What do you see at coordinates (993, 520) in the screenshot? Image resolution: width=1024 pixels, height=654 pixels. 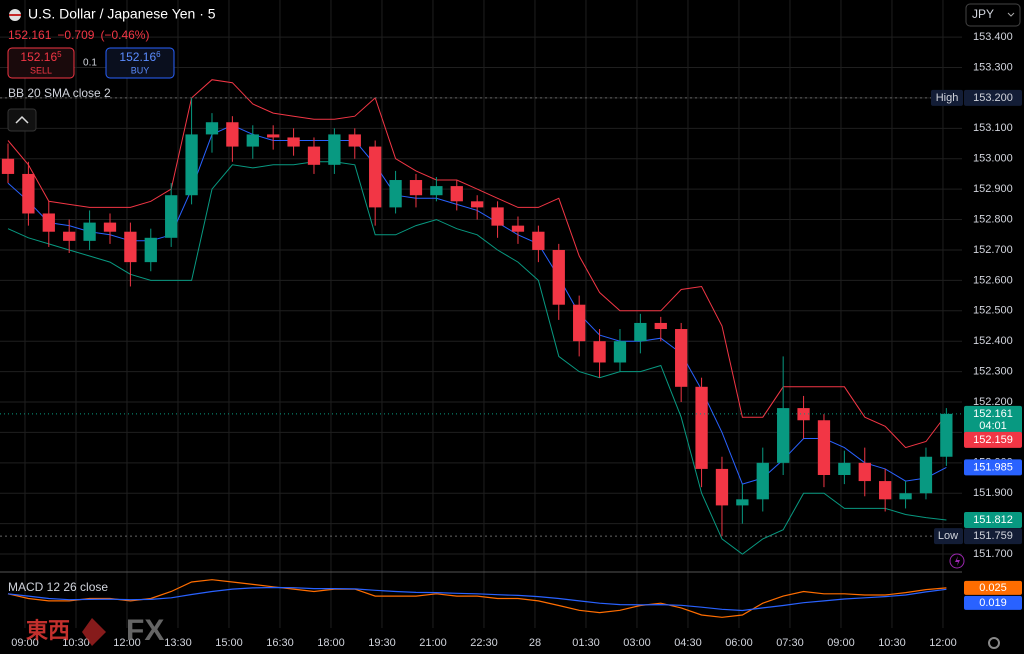 I see `band-value: 151.812` at bounding box center [993, 520].